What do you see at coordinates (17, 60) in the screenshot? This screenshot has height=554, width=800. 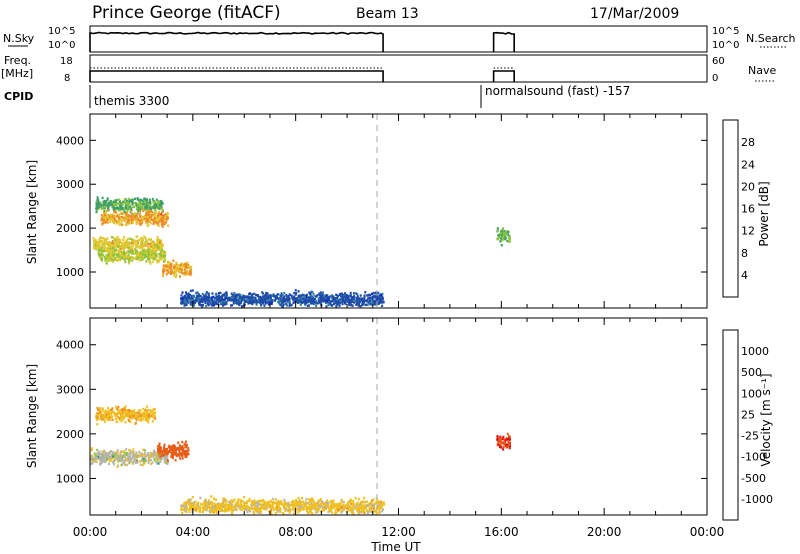 I see `freq-label-1: Freq.` at bounding box center [17, 60].